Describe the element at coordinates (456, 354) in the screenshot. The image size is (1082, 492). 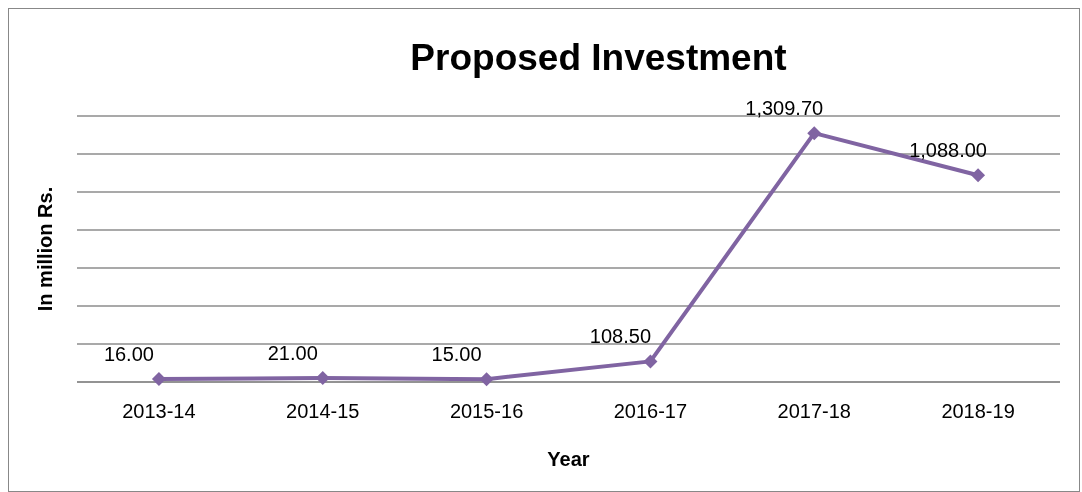
I see `data-label: 15.00` at that location.